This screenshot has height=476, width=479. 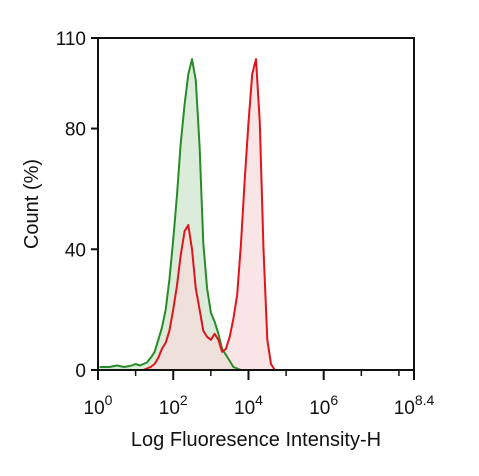 I want to click on y-axis-title: Count (%), so click(x=32, y=204).